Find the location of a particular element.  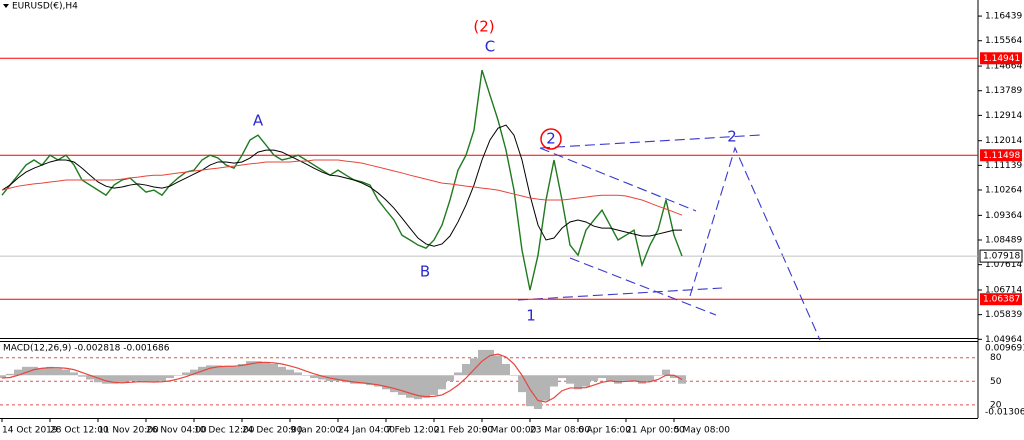

macd-signal is located at coordinates (342, 378).